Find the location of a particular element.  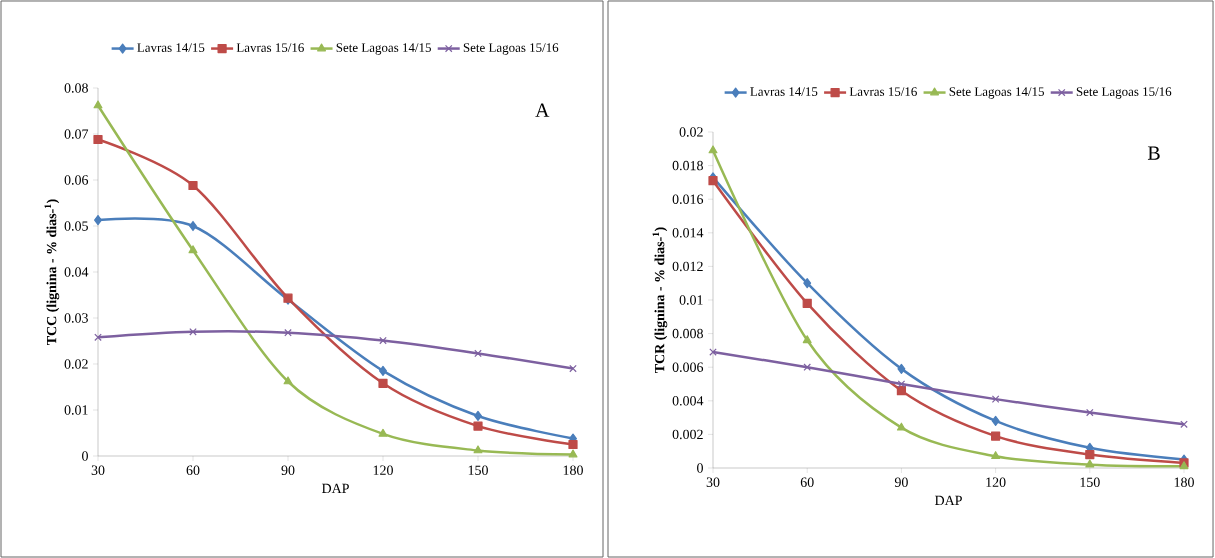

y-tick-label: 0.07 is located at coordinates (76, 134).